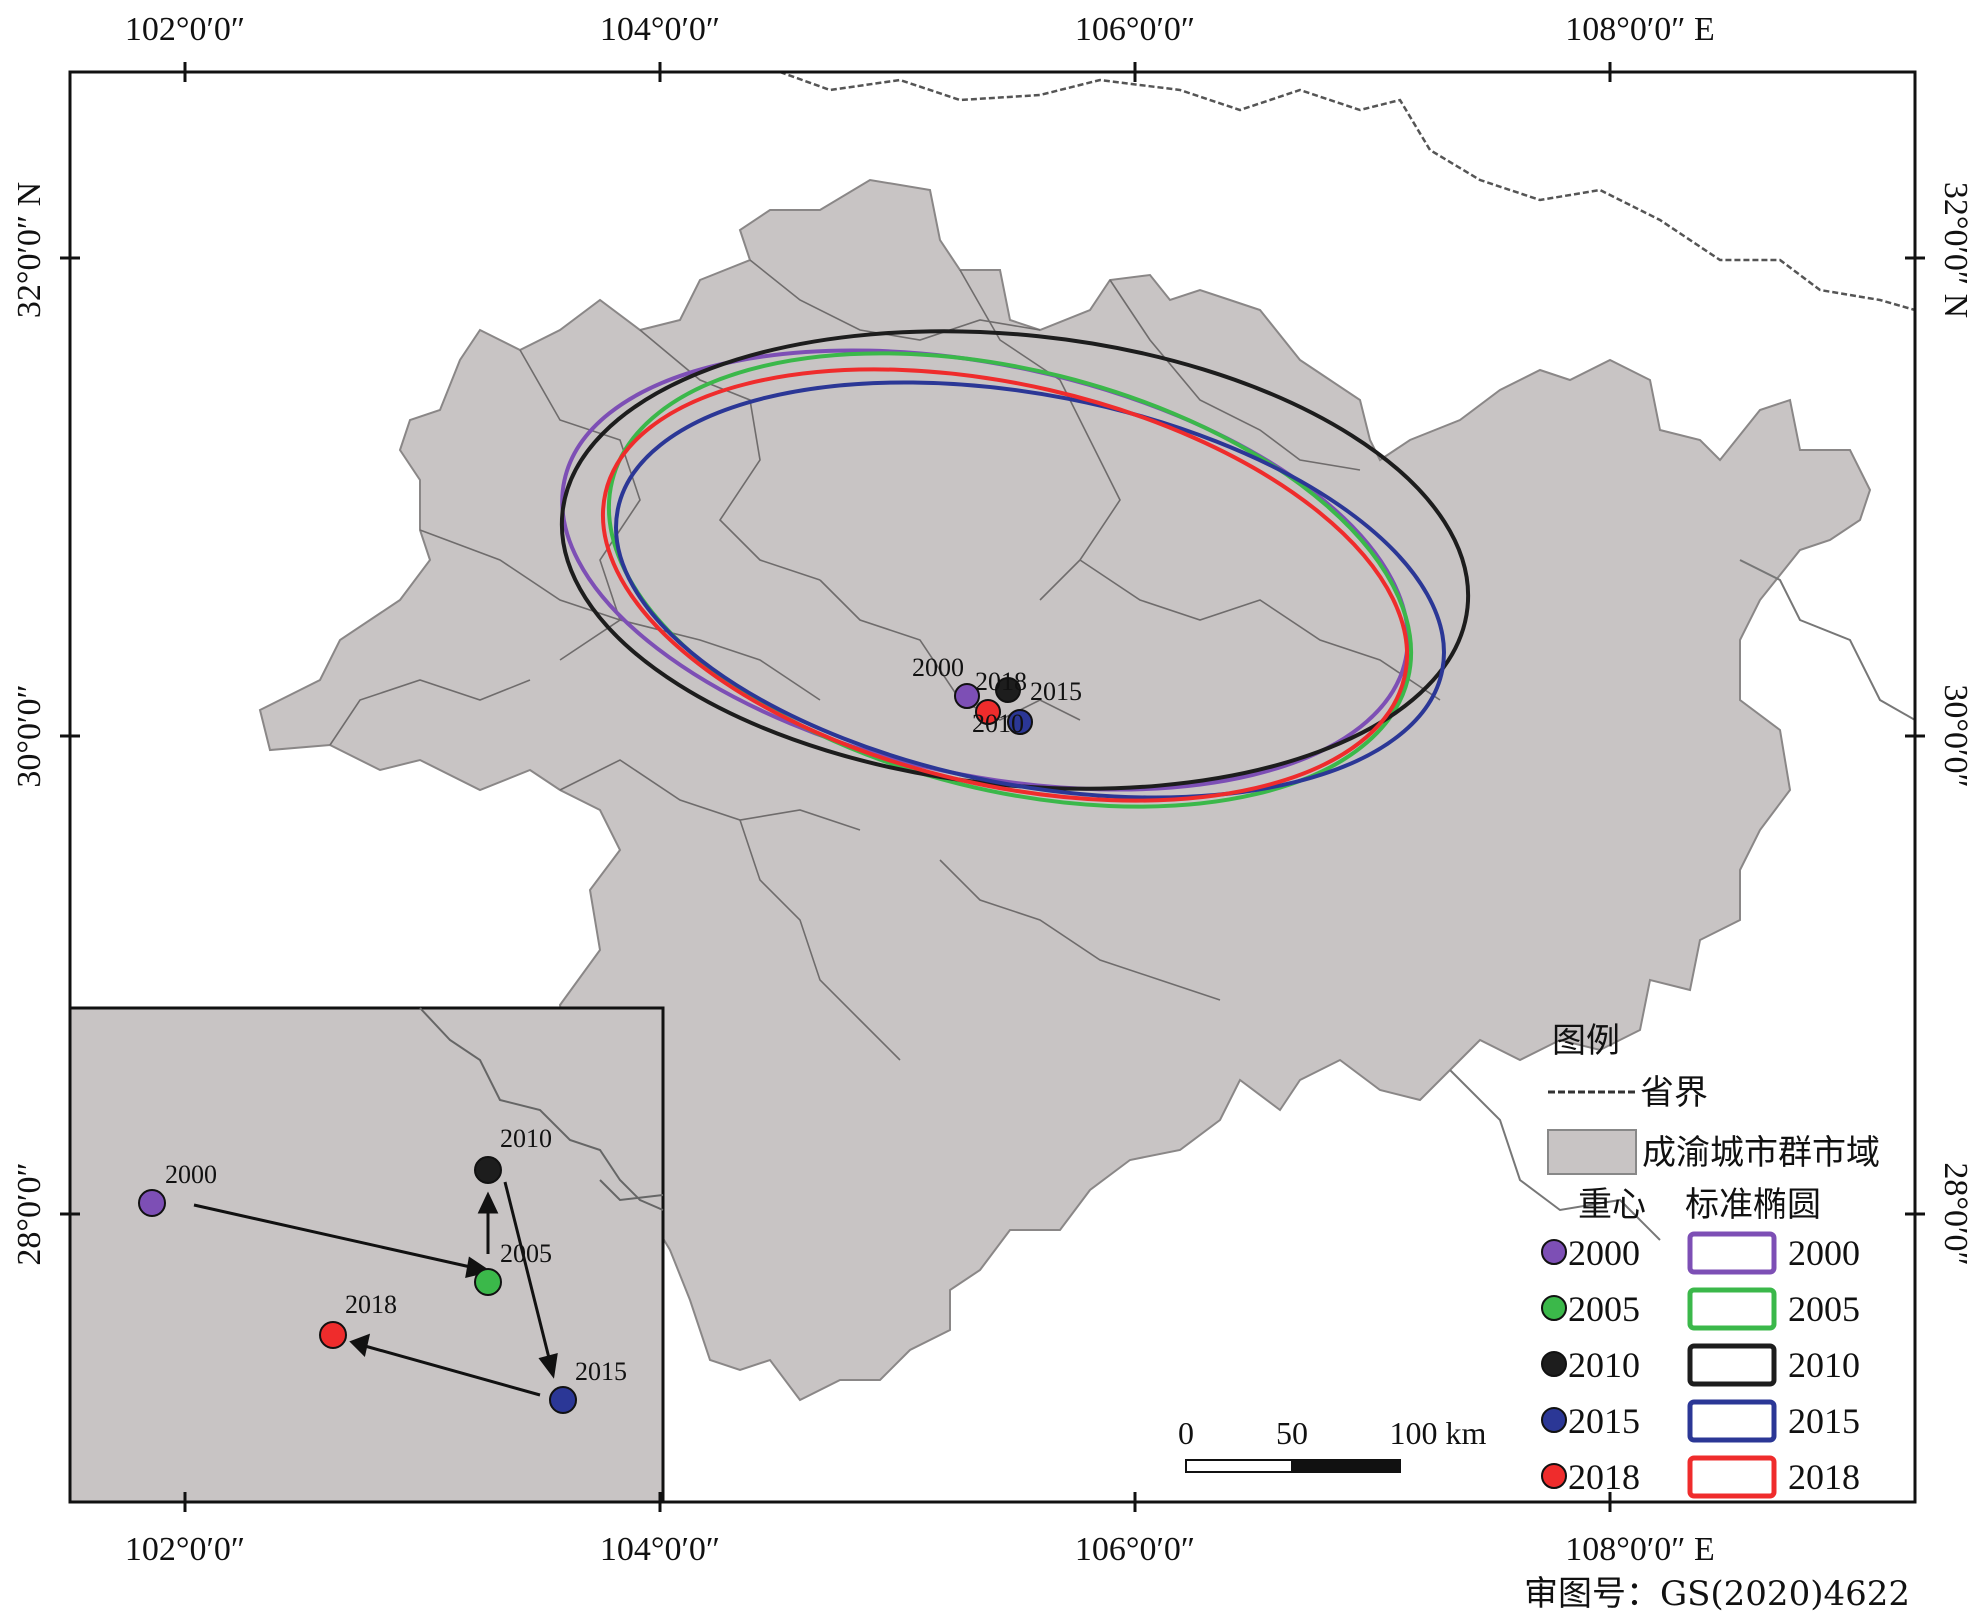  I want to click on ellipse-2018, so click(1005, 585).